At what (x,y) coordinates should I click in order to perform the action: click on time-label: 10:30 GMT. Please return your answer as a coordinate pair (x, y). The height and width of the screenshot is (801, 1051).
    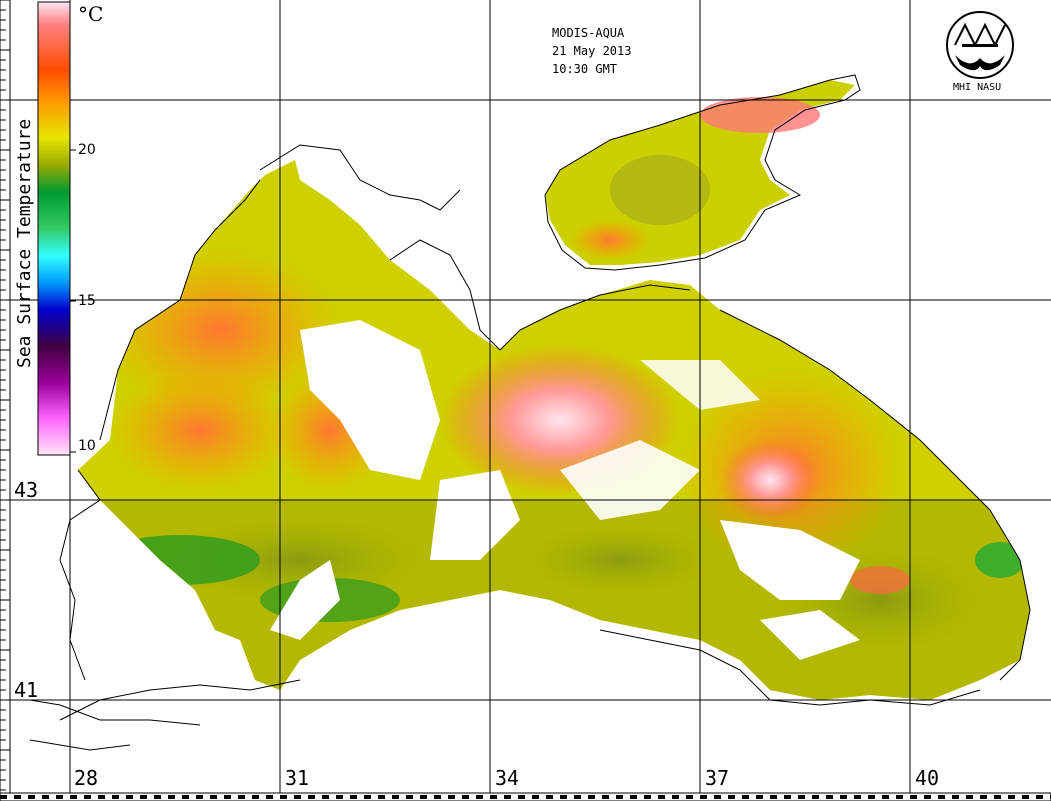
    Looking at the image, I should click on (585, 69).